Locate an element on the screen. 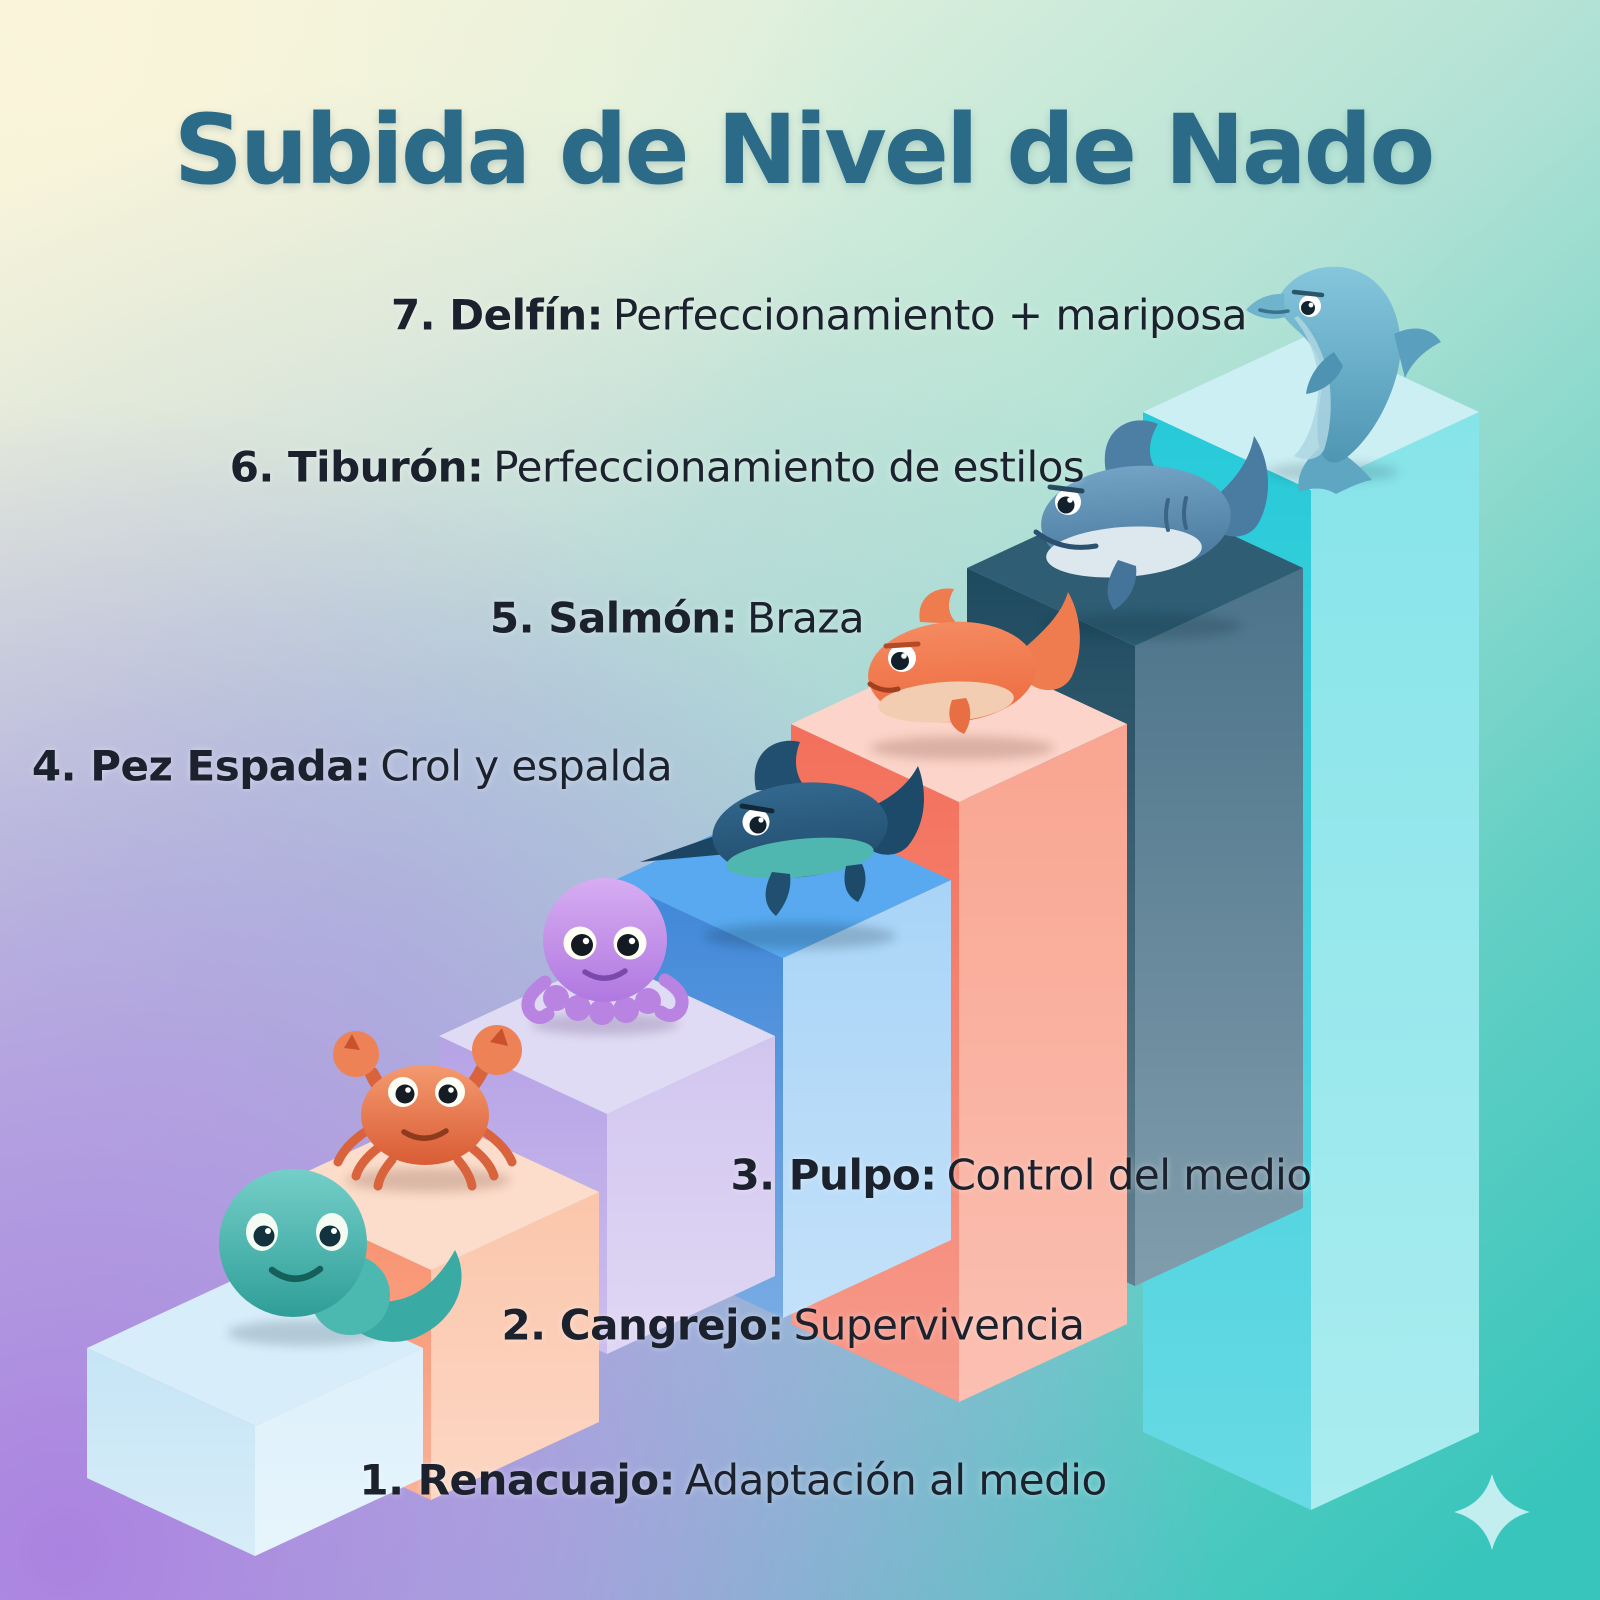 This screenshot has height=1600, width=1600. dolphin-pectoral-fin is located at coordinates (1324, 373).